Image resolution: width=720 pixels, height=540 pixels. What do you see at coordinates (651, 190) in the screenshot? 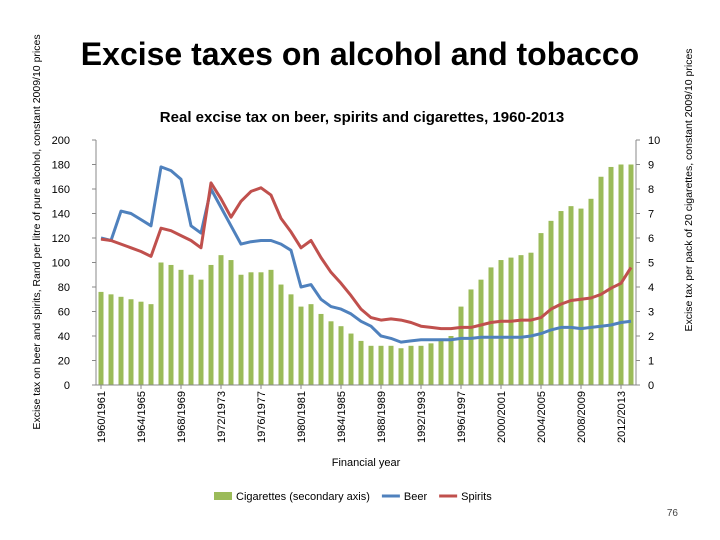
I see `y2-tick-label: 8` at bounding box center [651, 190].